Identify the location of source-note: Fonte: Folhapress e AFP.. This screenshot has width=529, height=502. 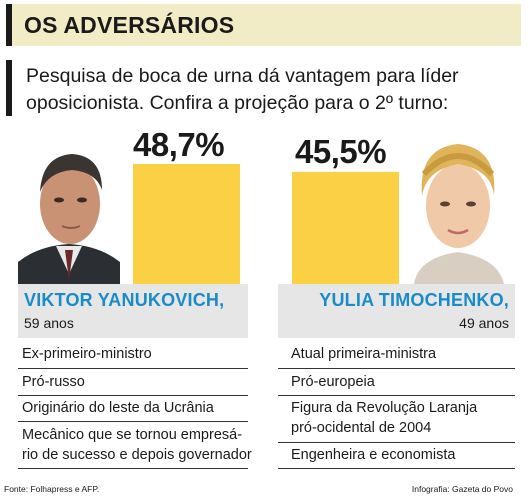
(52, 489).